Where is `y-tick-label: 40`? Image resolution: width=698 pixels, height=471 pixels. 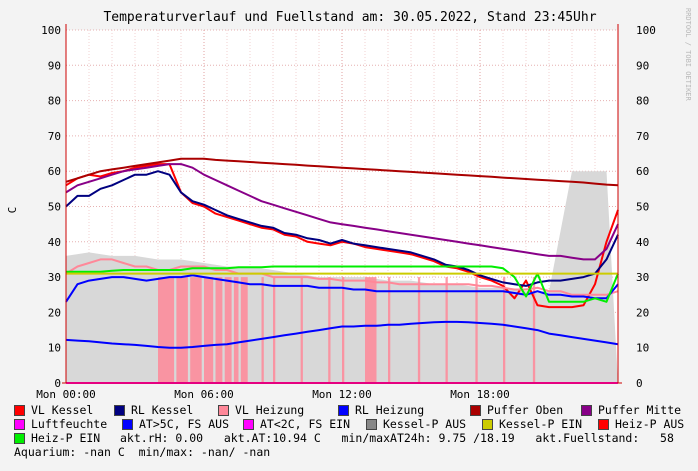 y-tick-label: 40 is located at coordinates (54, 242).